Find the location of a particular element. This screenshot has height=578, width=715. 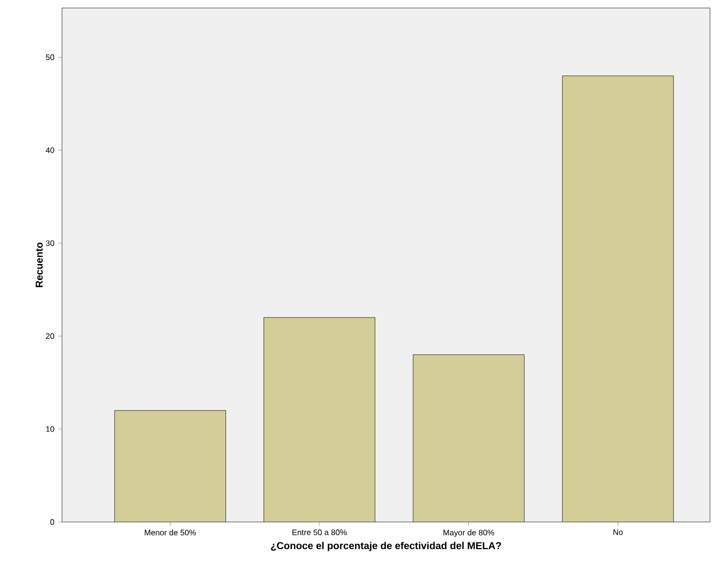

y-tick-label: 0 is located at coordinates (52, 522).